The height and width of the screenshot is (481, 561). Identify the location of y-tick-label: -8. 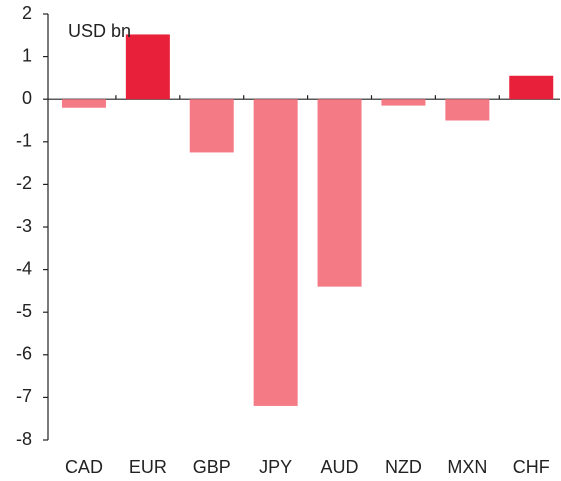
(24, 439).